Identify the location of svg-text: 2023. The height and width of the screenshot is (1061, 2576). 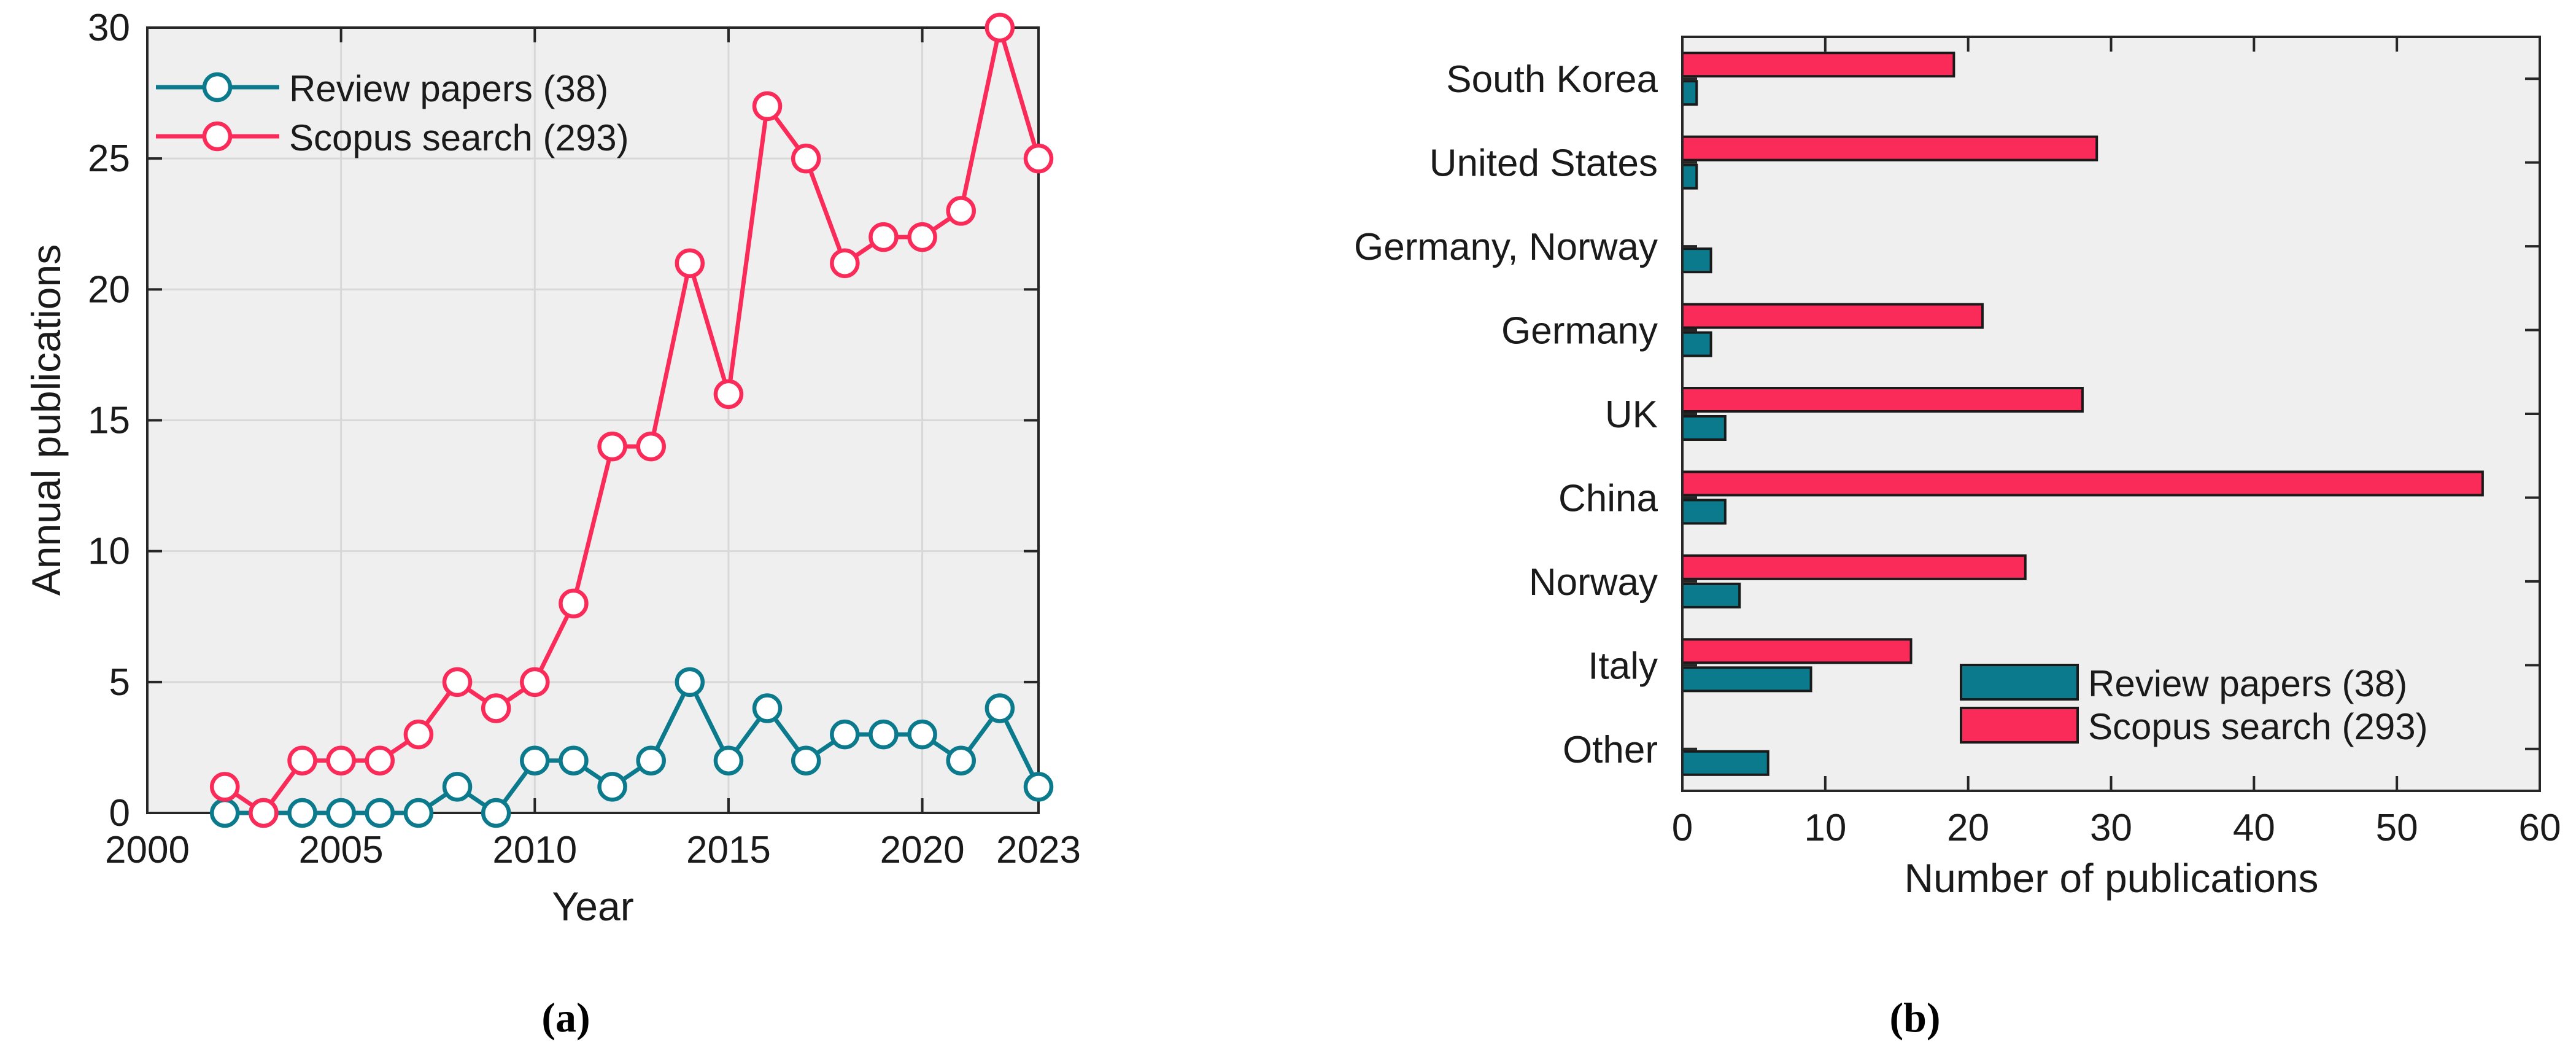
(1038, 850).